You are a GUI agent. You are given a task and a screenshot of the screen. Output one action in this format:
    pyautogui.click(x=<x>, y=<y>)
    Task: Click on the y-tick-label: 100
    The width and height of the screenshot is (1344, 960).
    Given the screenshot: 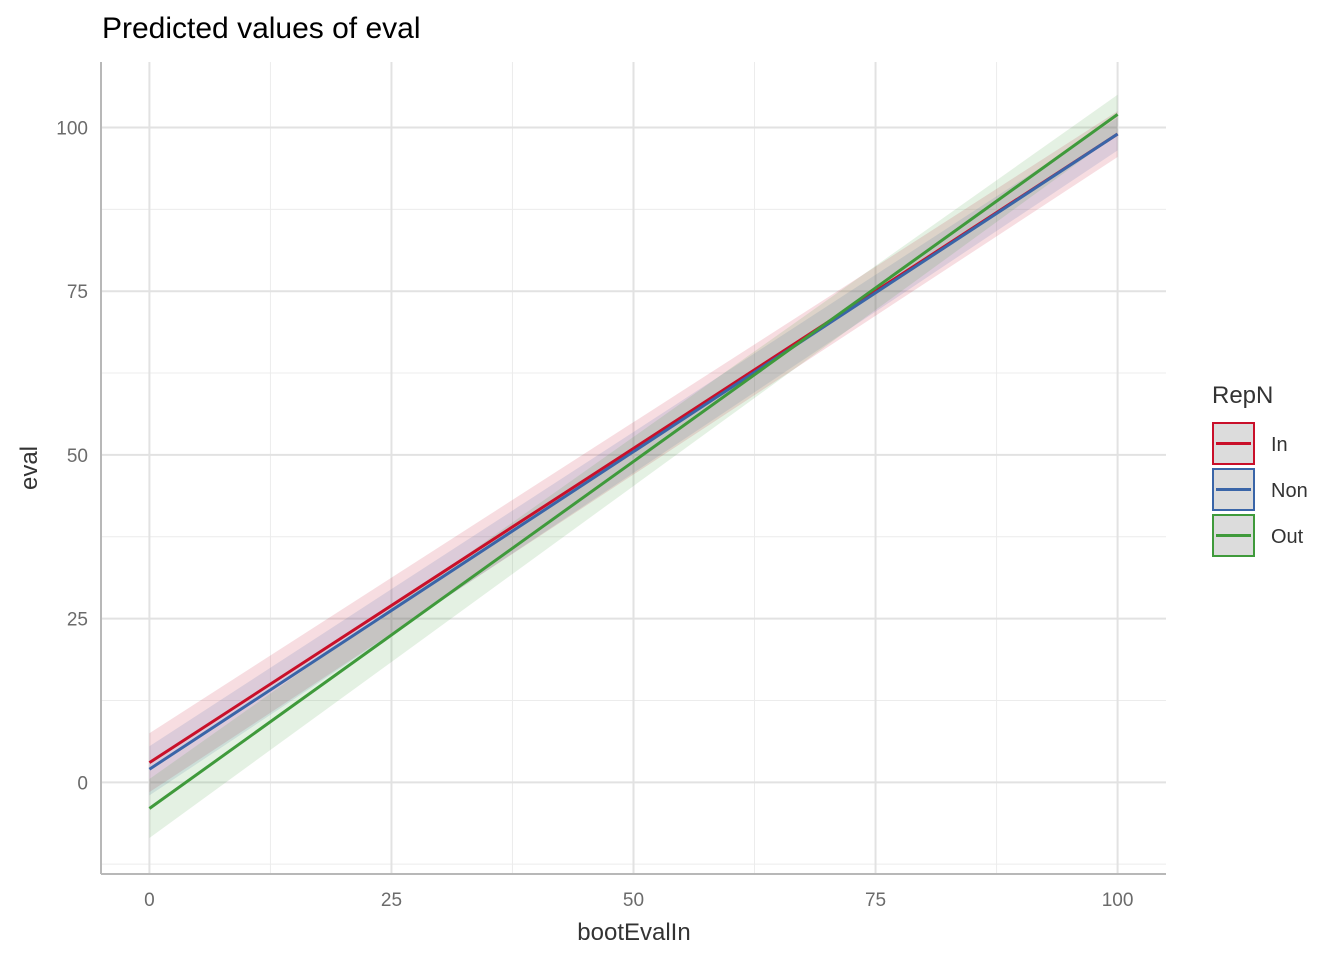 What is the action you would take?
    pyautogui.click(x=72, y=128)
    